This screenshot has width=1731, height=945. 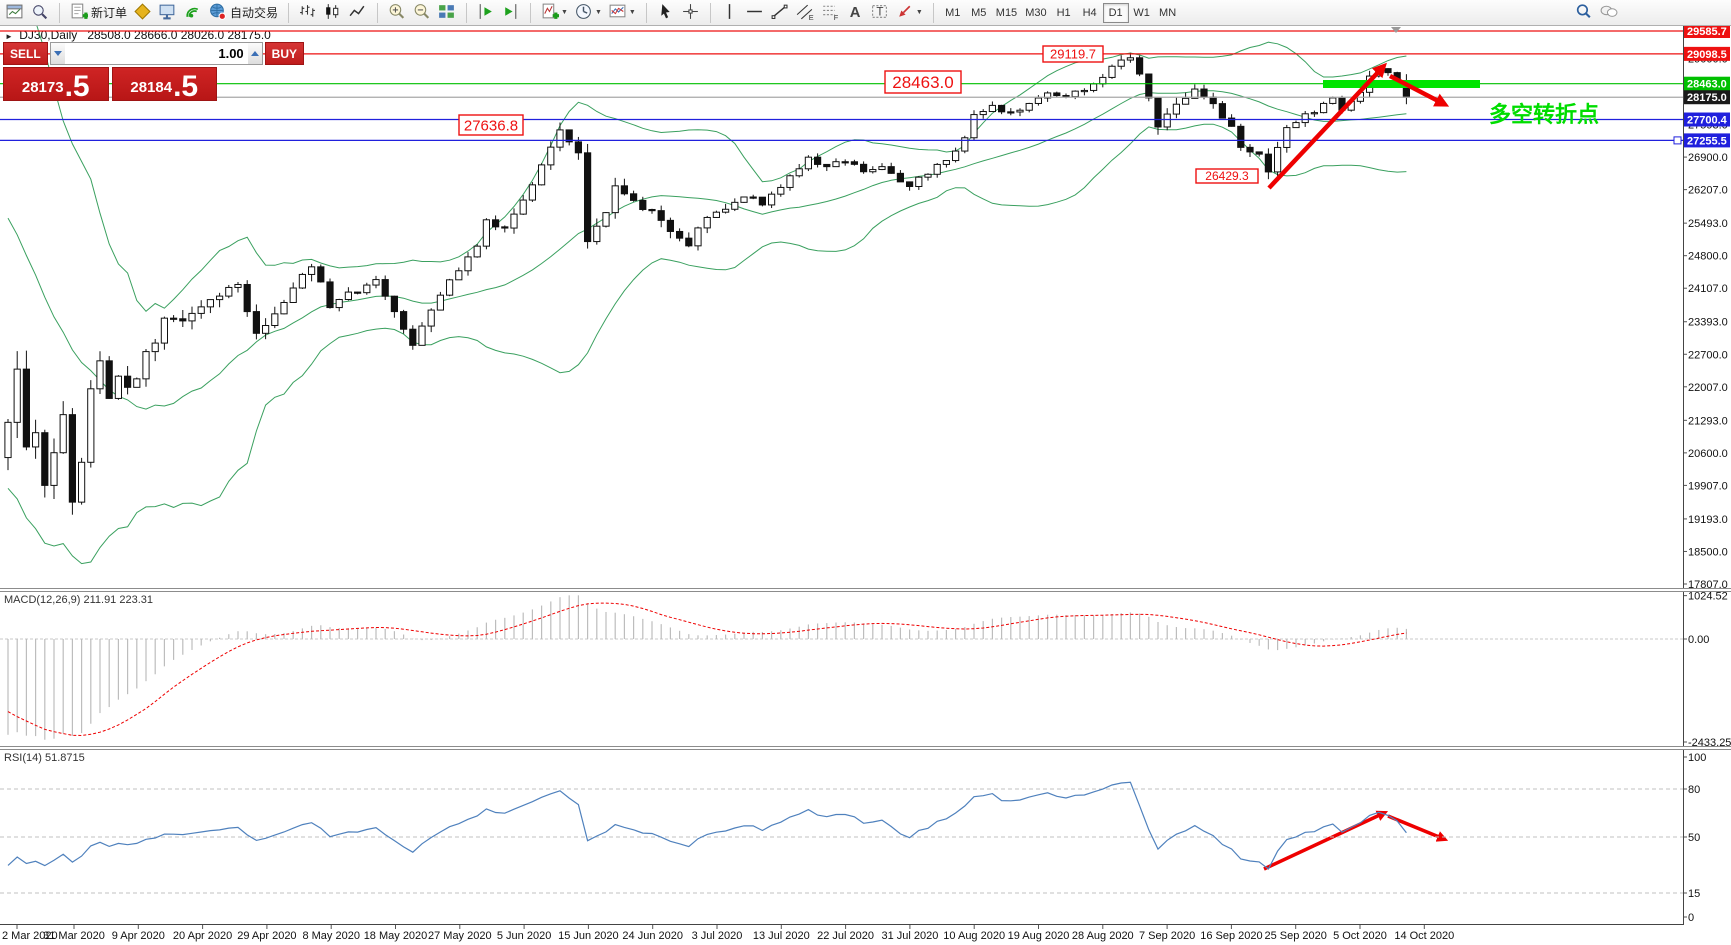 What do you see at coordinates (1424, 936) in the screenshot?
I see `svg-text: 14 Oct 2020` at bounding box center [1424, 936].